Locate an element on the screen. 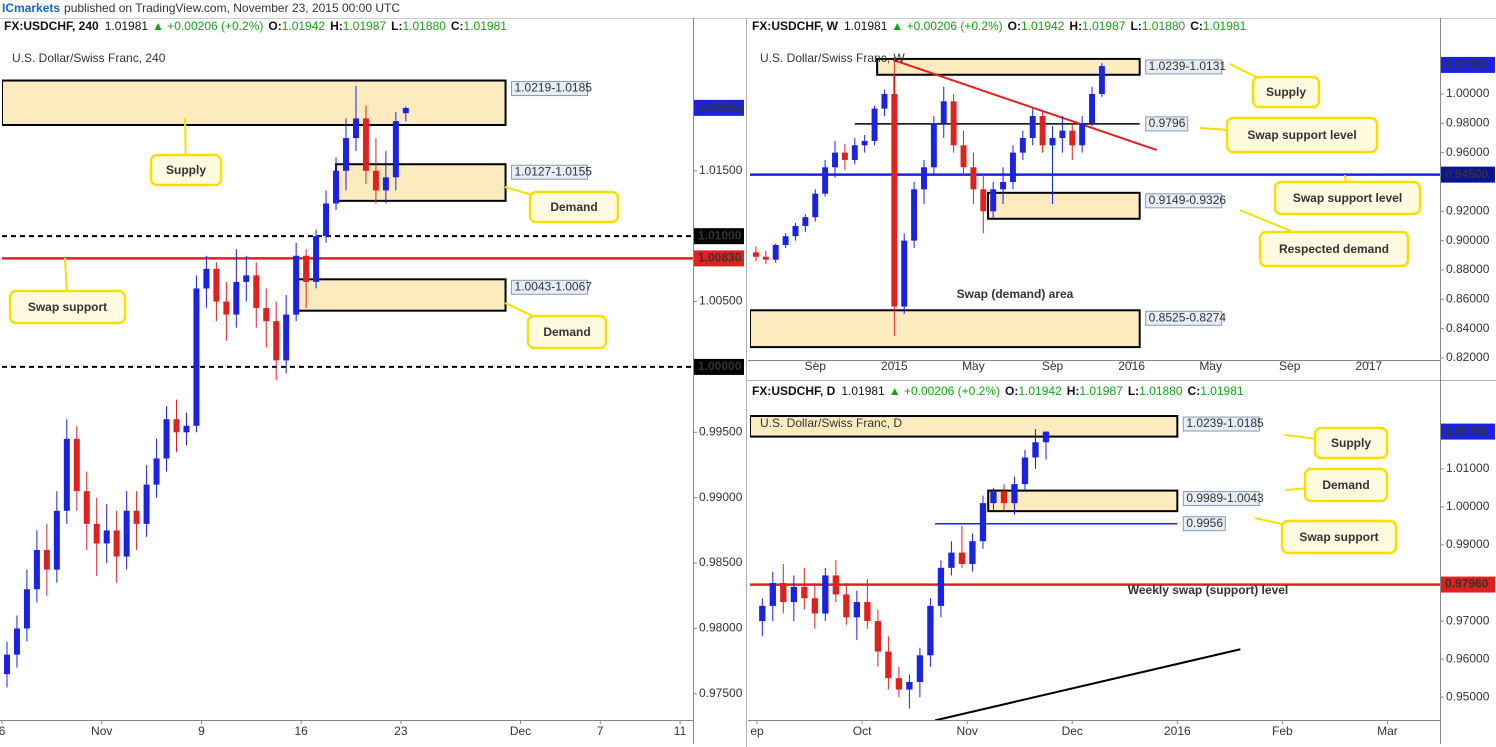  chart-title: U.S. Dollar/Swiss Franc, D is located at coordinates (831, 423).